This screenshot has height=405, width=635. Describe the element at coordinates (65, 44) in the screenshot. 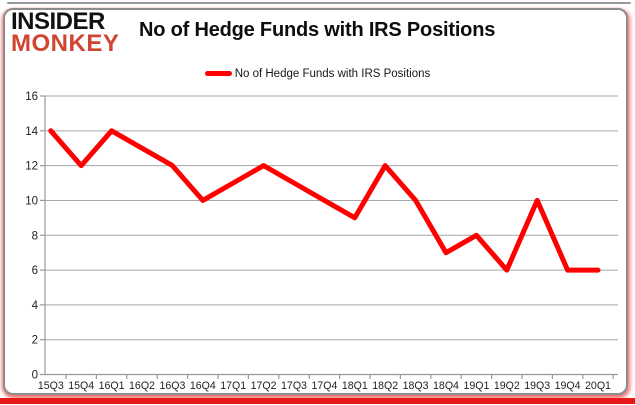

I see `logo-line-monkey: MONKEY` at that location.